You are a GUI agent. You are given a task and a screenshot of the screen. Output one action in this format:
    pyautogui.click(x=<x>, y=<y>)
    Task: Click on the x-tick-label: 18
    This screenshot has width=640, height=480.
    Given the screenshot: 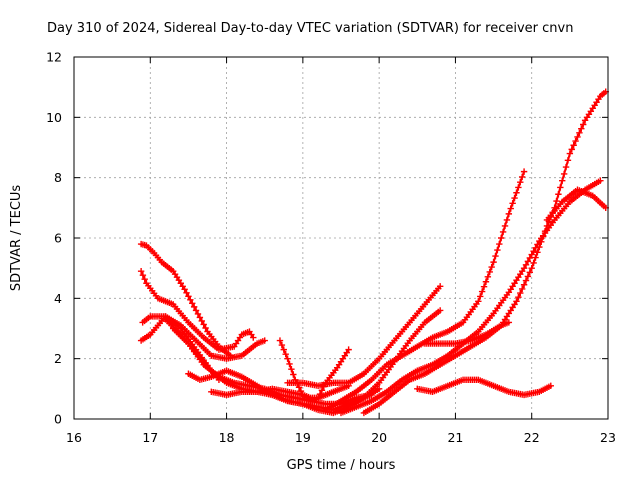 What is the action you would take?
    pyautogui.click(x=227, y=437)
    